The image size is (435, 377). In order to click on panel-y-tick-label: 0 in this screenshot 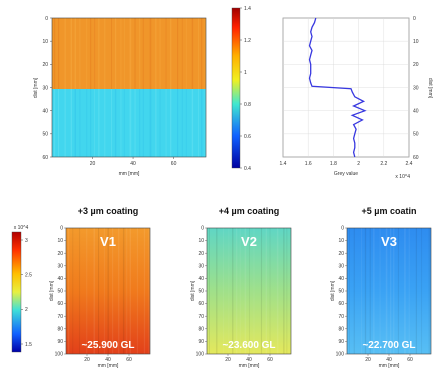, I will do `click(202, 229)`.